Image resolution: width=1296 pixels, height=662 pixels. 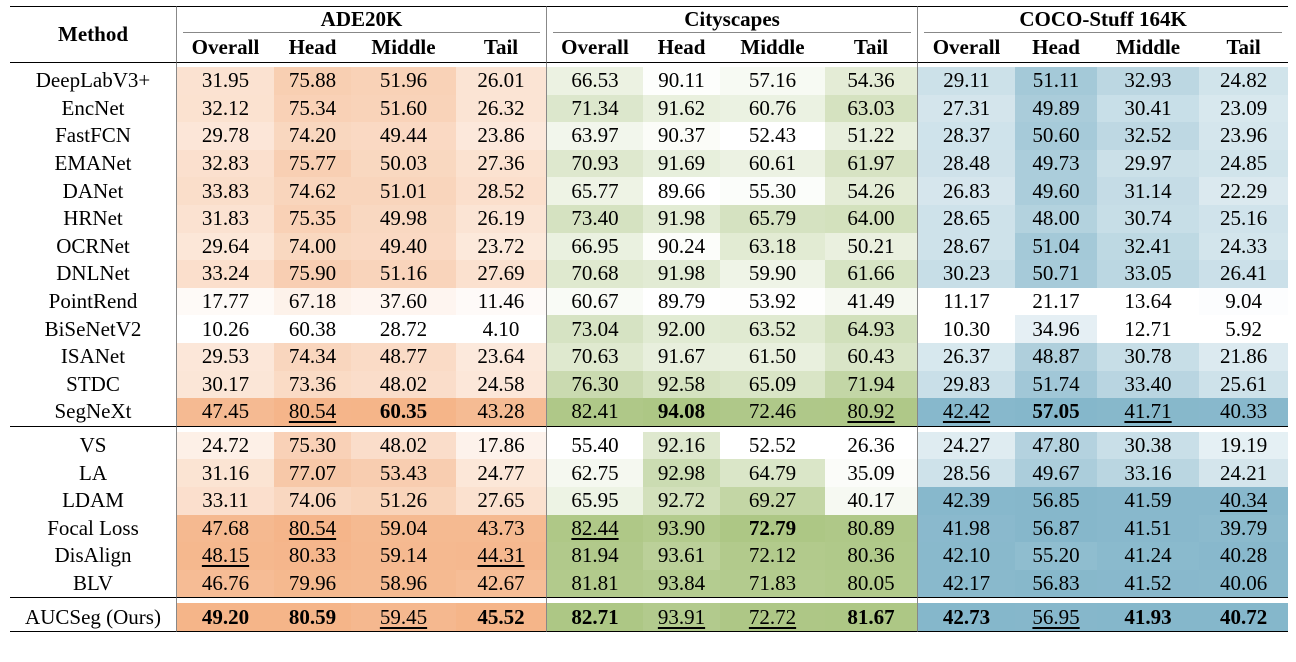 I want to click on metric-cell: 33.40, so click(x=1148, y=384).